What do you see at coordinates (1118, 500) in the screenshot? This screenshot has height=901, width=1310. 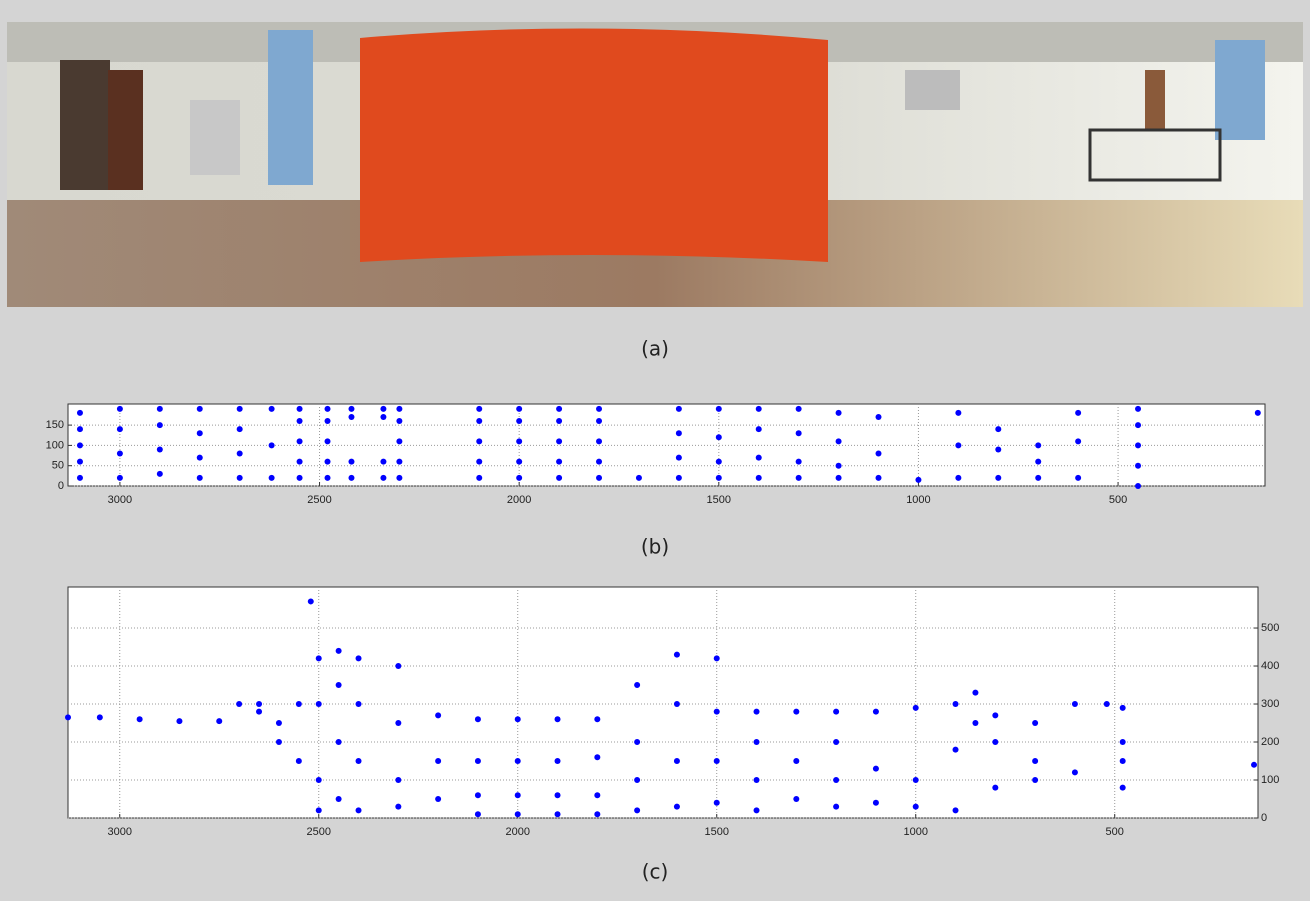 I see `x-tick-label: 500` at bounding box center [1118, 500].